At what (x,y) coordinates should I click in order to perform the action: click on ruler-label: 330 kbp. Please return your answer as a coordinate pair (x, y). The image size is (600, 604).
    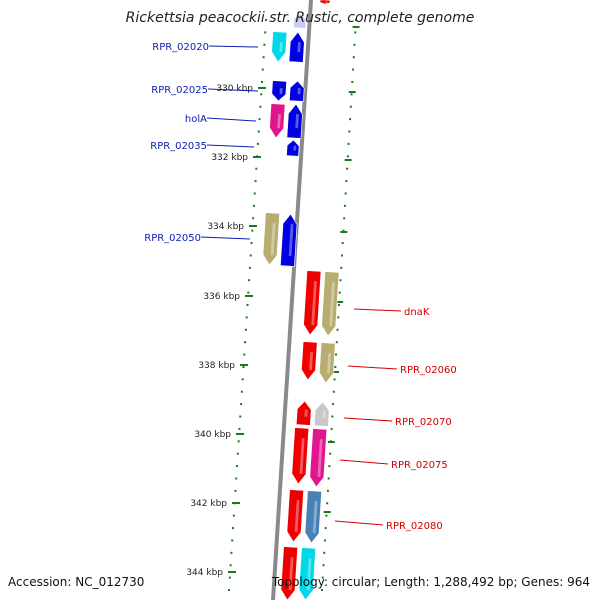
    Looking at the image, I should click on (234, 89).